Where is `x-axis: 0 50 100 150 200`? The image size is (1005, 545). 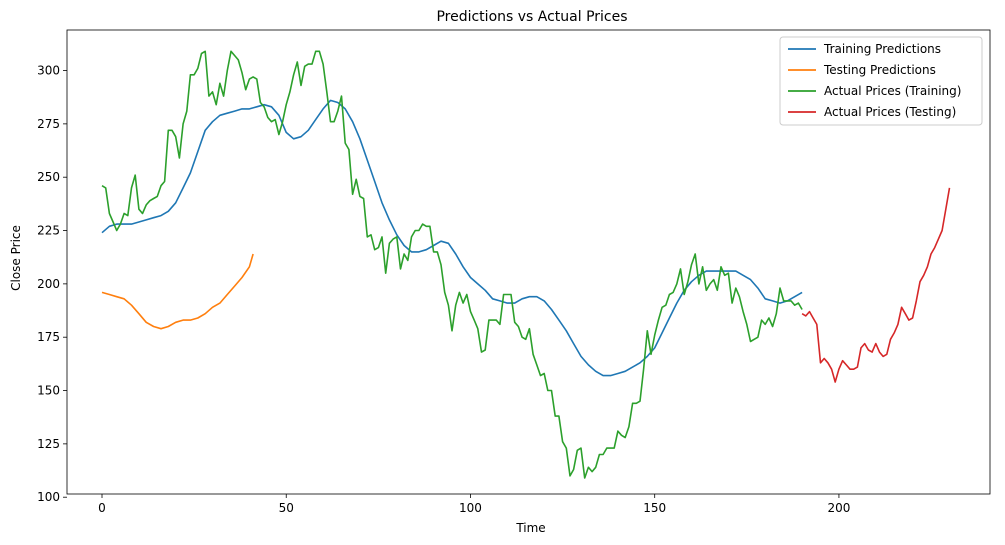 x-axis: 0 50 100 150 200 is located at coordinates (474, 504).